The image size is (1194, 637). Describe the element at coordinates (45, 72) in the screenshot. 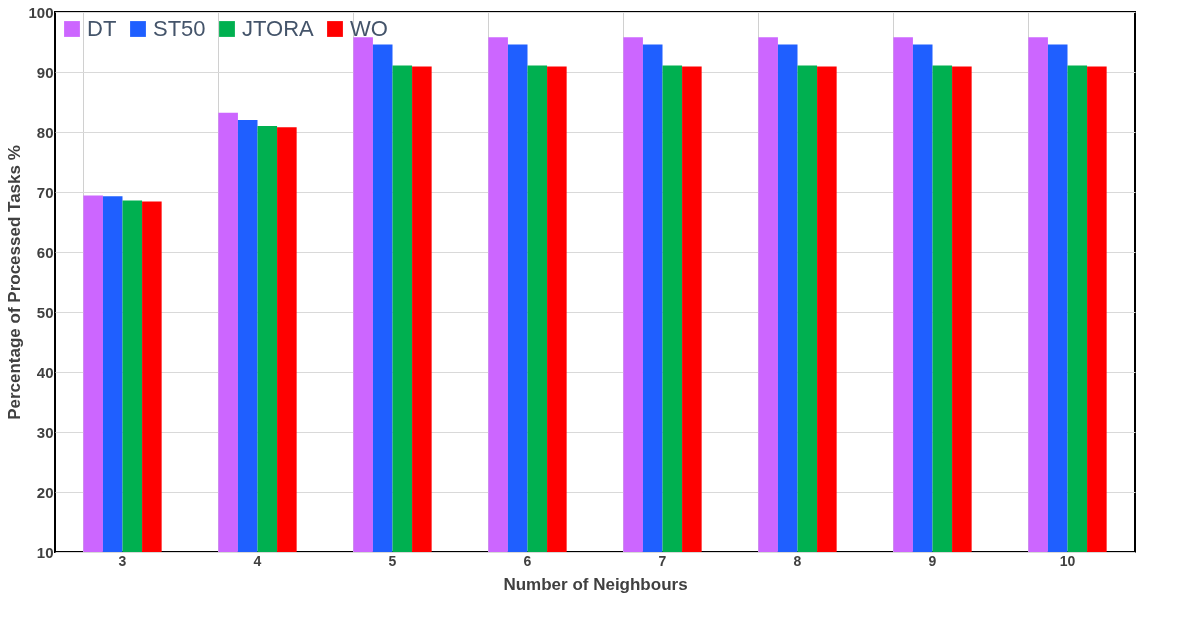

I see `y-tick-label: 90` at that location.